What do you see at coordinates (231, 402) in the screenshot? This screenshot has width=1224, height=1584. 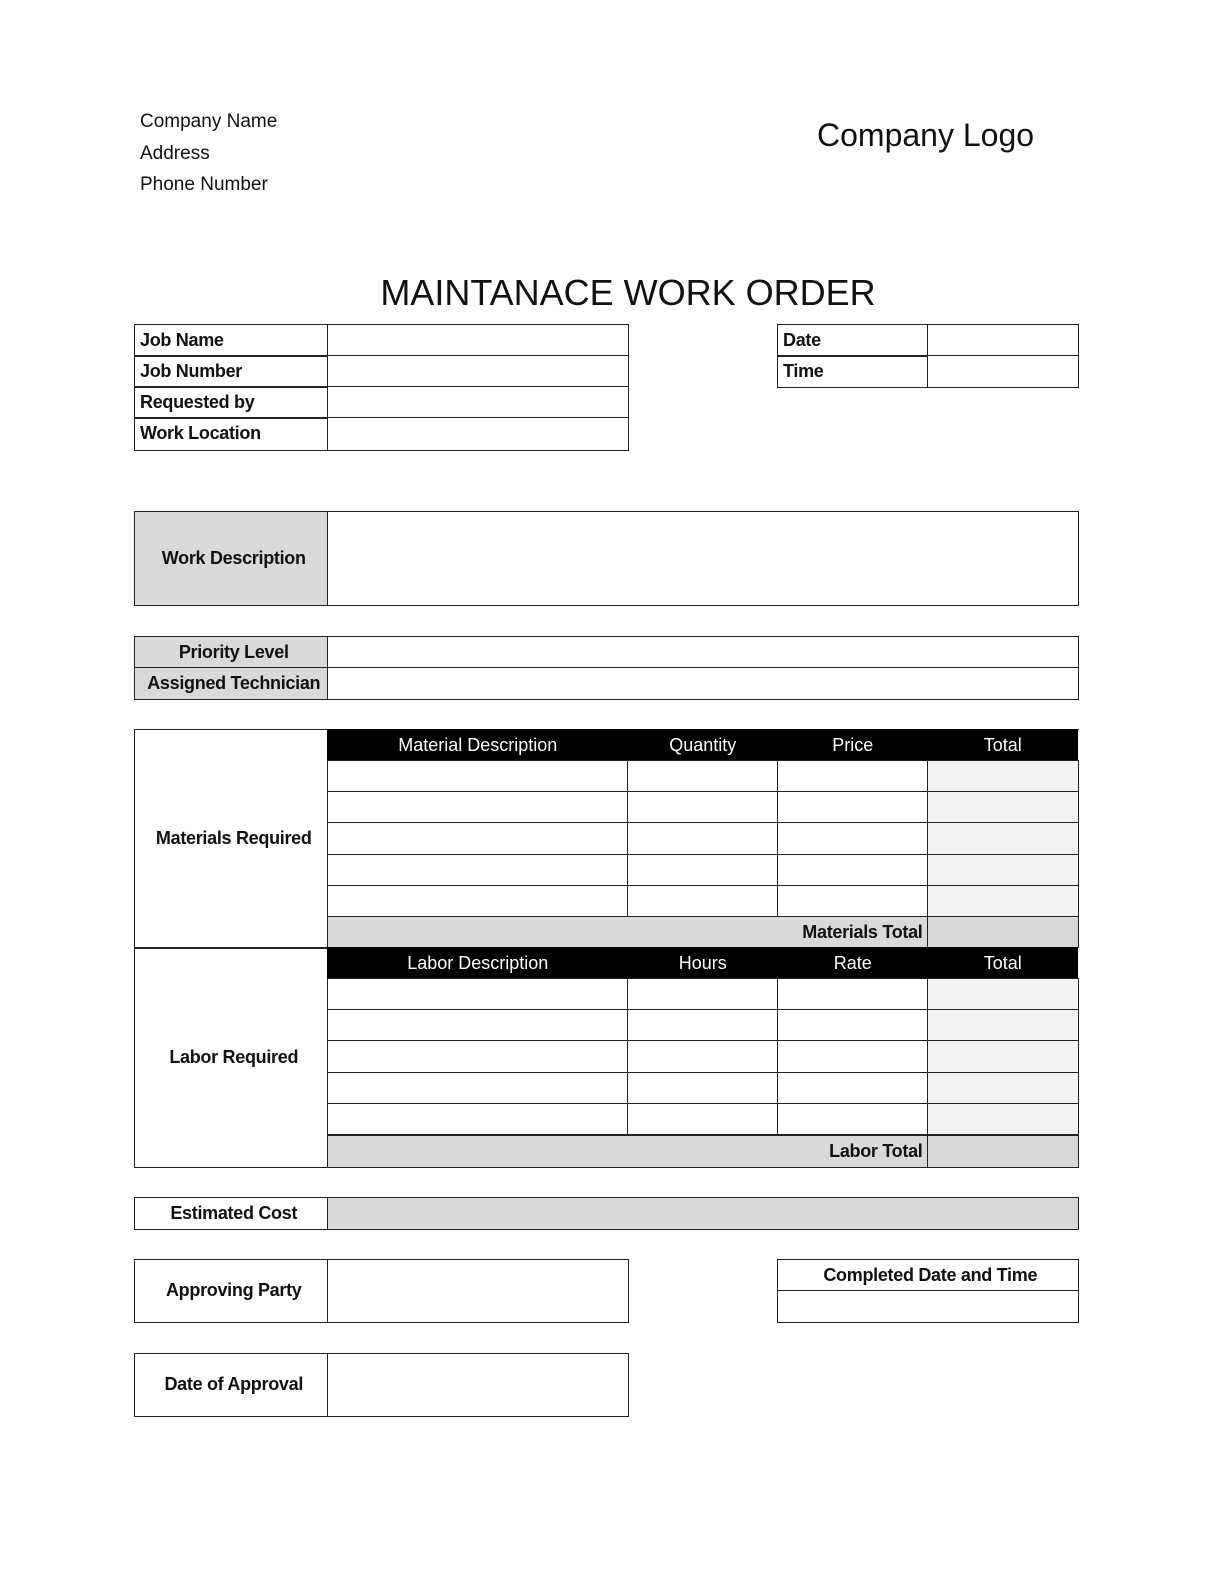 I see `label-requested-by: Requested by` at bounding box center [231, 402].